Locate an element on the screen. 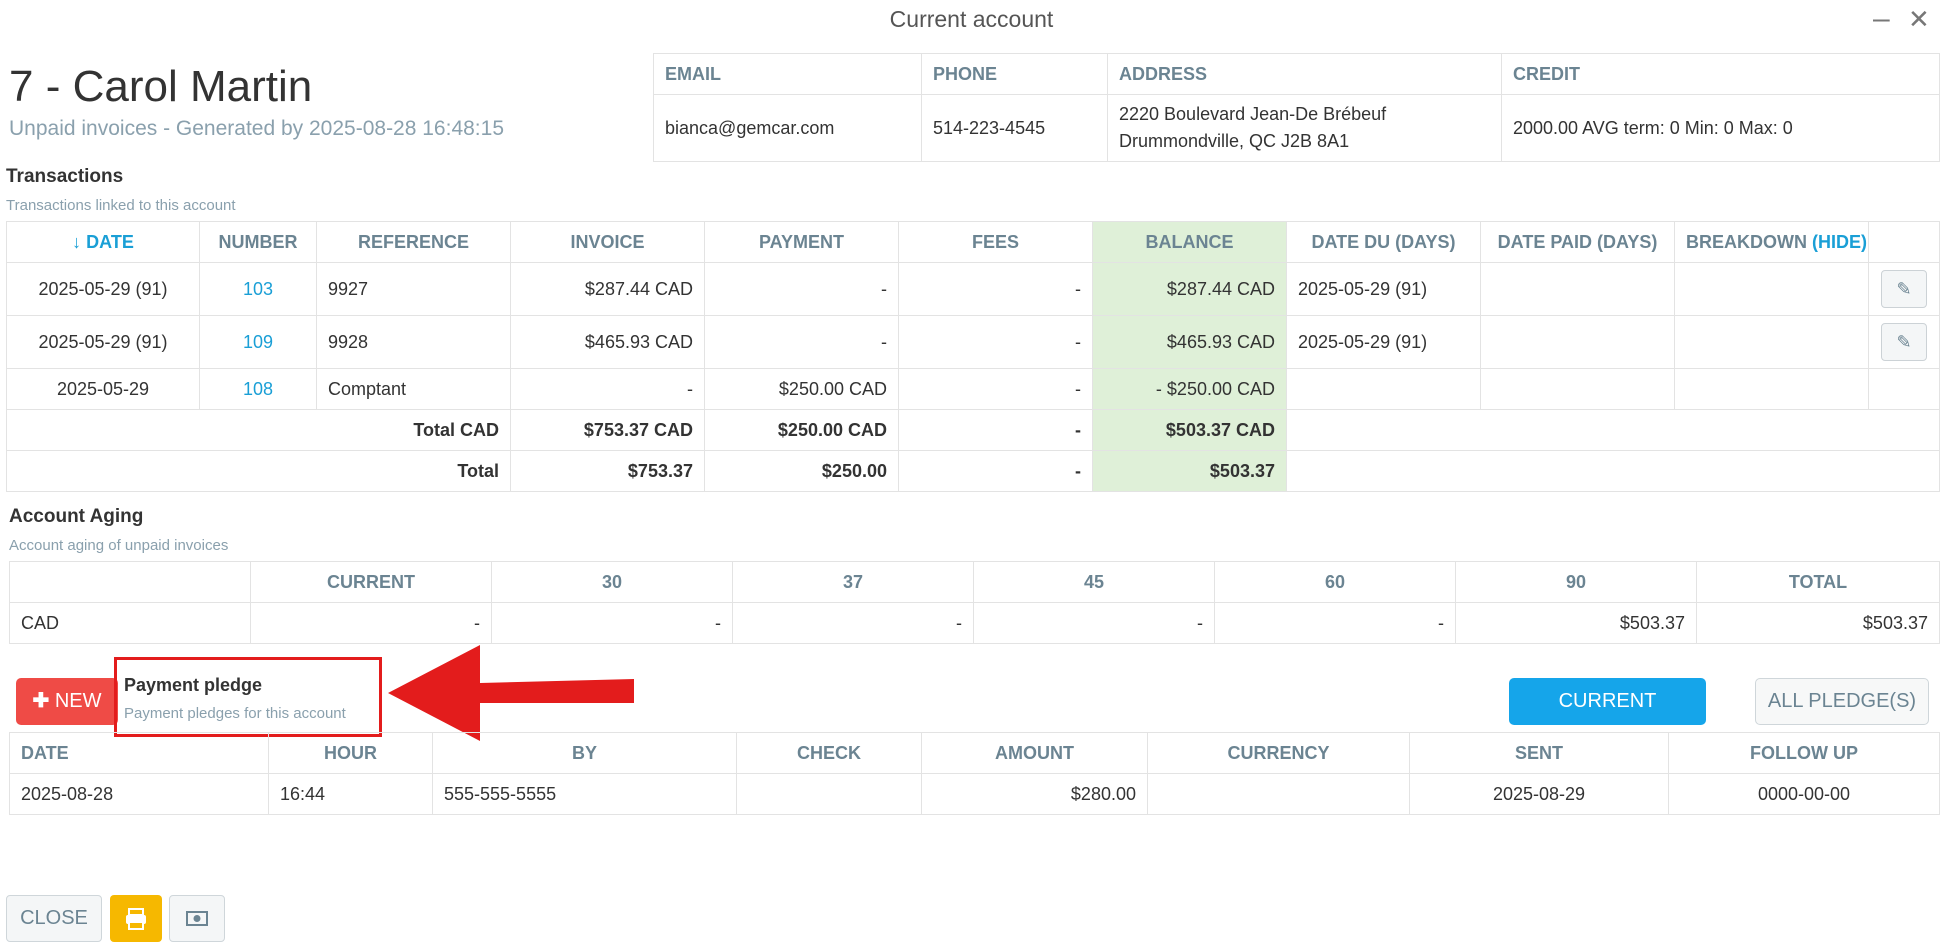 The width and height of the screenshot is (1943, 948). row-invoice: $465.93 CAD is located at coordinates (607, 342).